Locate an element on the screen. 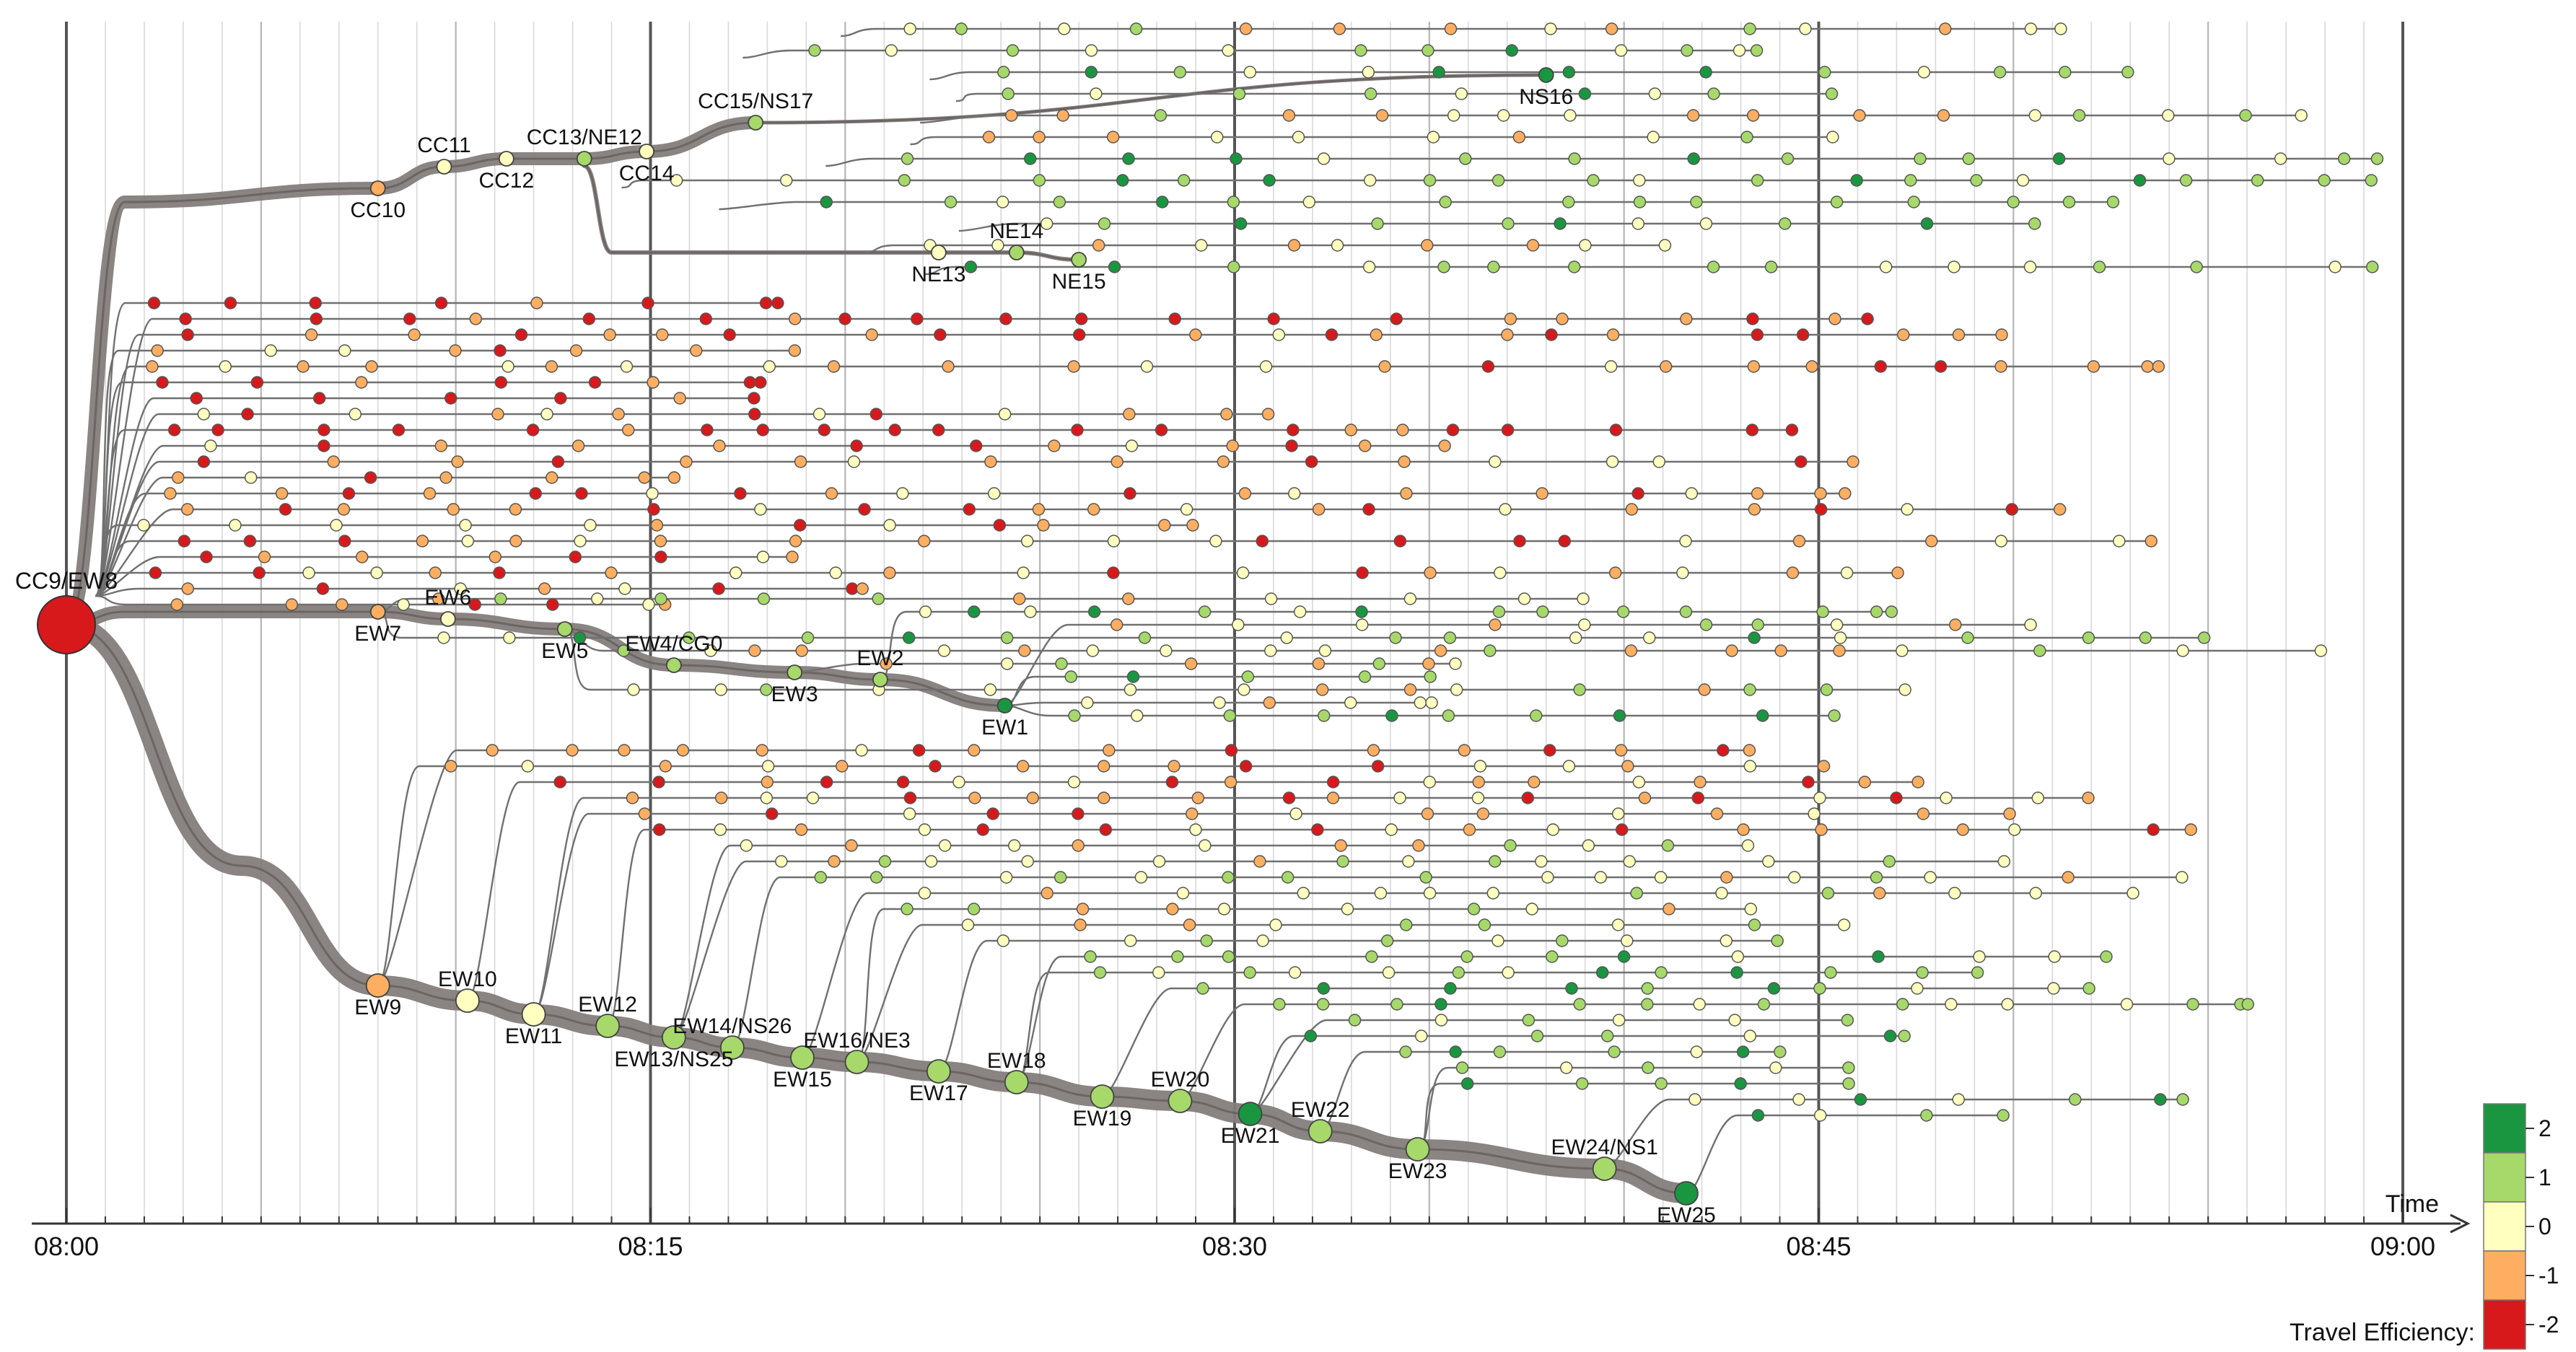 Image resolution: width=2576 pixels, height=1352 pixels. station-label: CC12 is located at coordinates (506, 181).